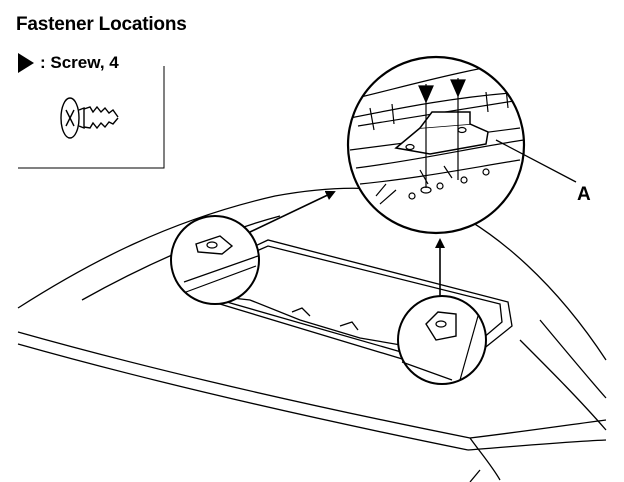 The image size is (624, 482). I want to click on callout-label-a: A, so click(584, 194).